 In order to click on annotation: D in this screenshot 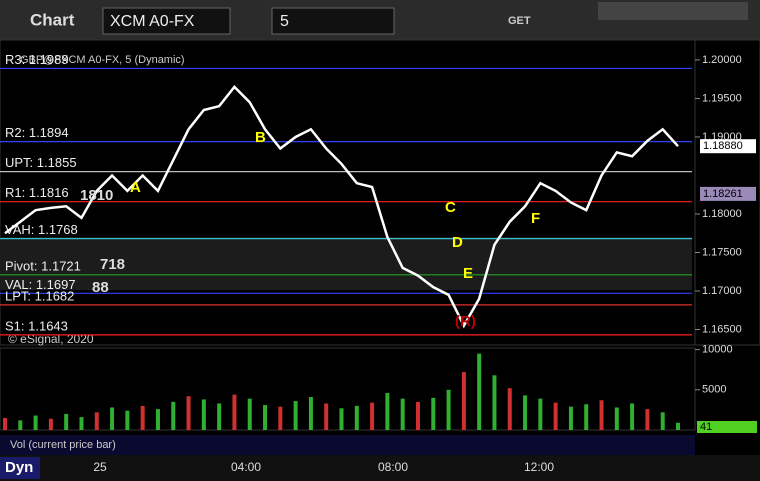, I will do `click(457, 242)`.